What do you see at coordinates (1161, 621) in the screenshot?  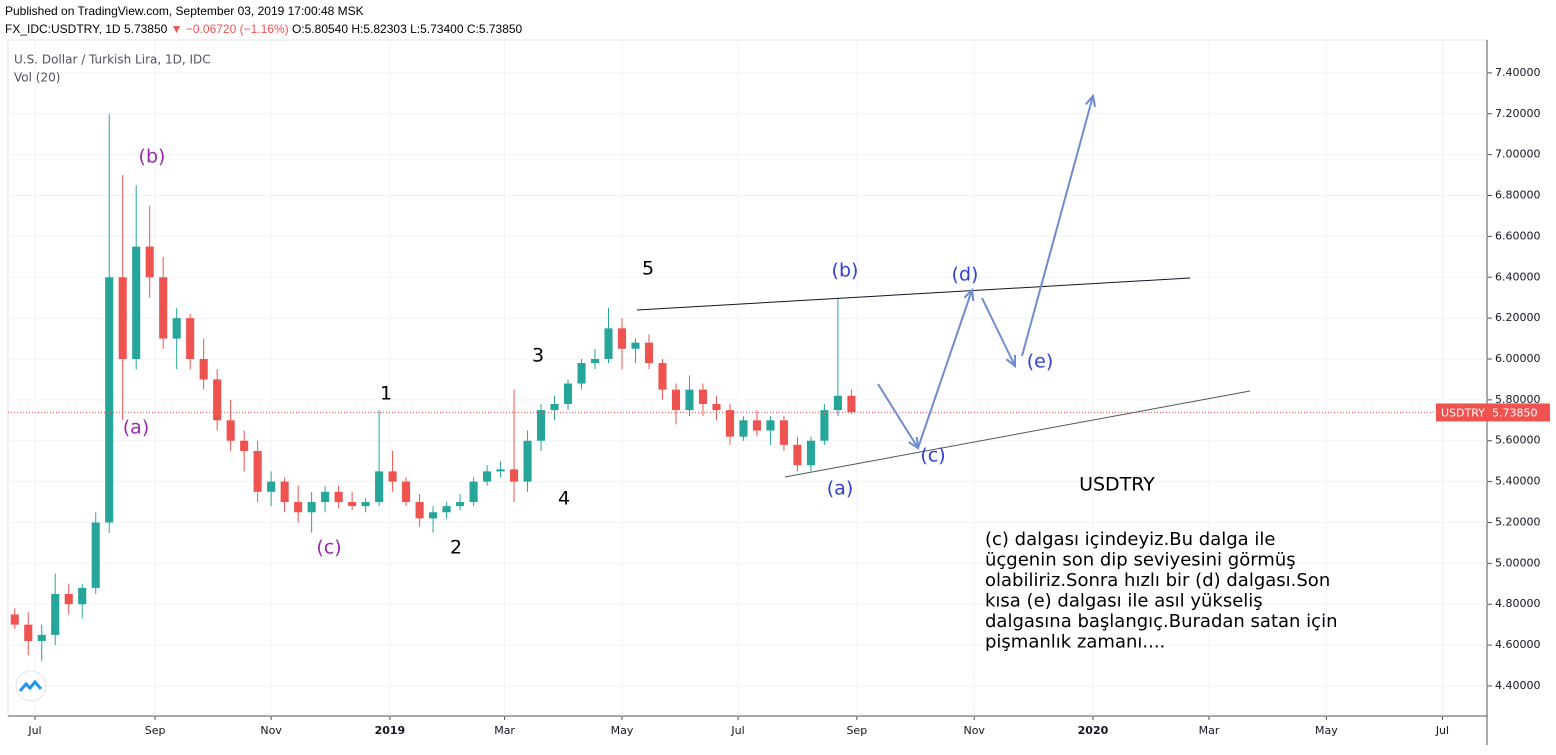 I see `note-line: dalgasına başlangıç.Buradan satan için` at bounding box center [1161, 621].